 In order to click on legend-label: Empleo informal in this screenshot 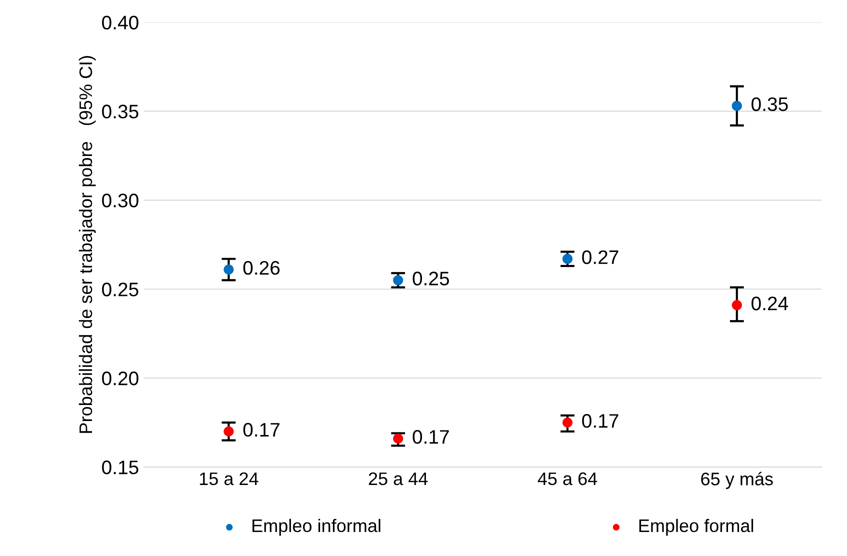, I will do `click(316, 527)`.